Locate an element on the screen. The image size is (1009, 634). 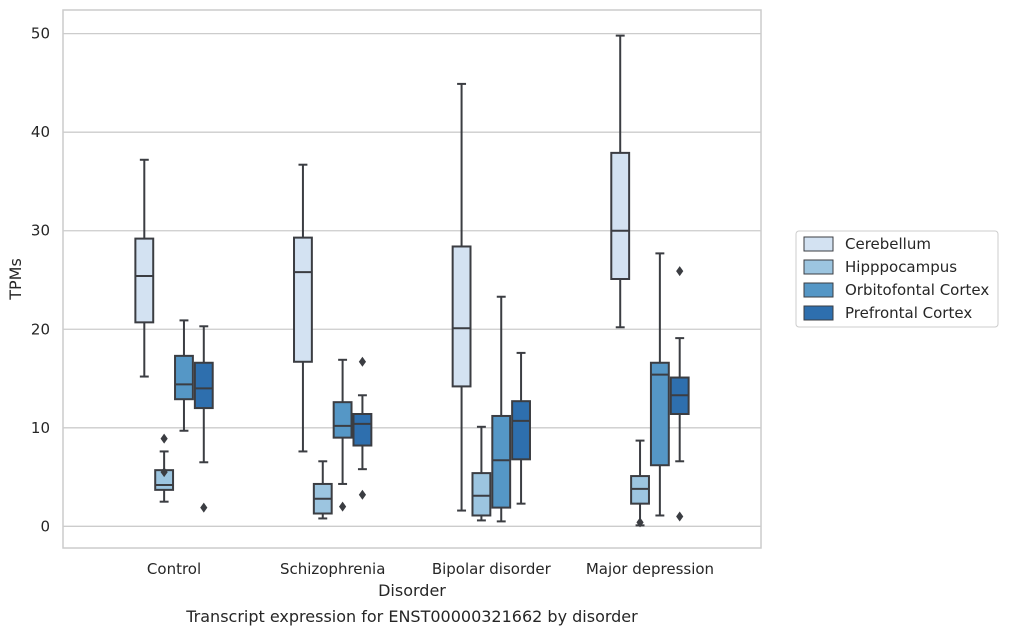
legend-frame is located at coordinates (897, 279).